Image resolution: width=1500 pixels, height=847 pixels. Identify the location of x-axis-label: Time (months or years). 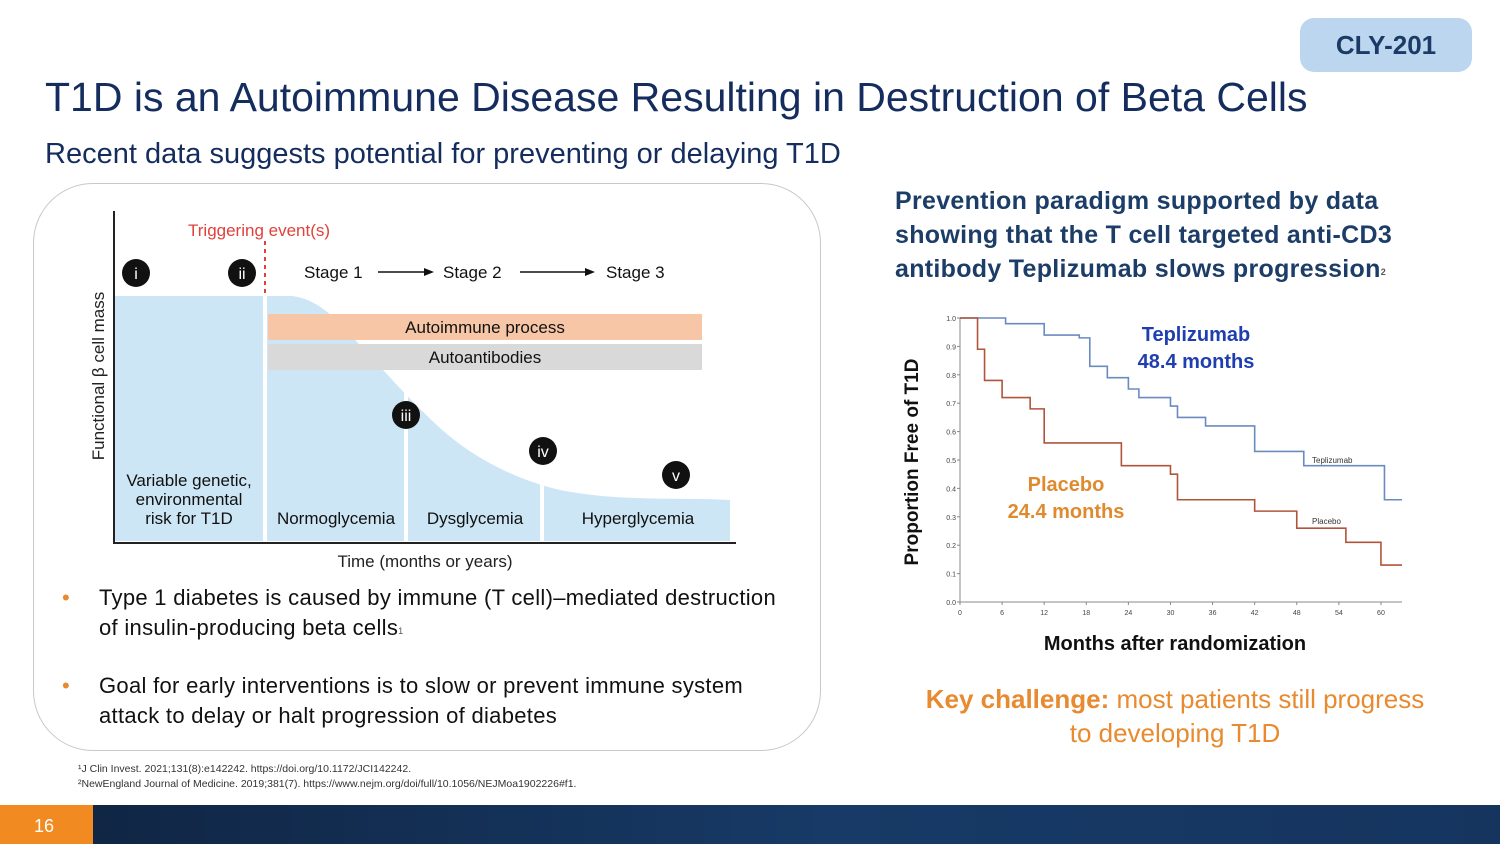
(424, 561).